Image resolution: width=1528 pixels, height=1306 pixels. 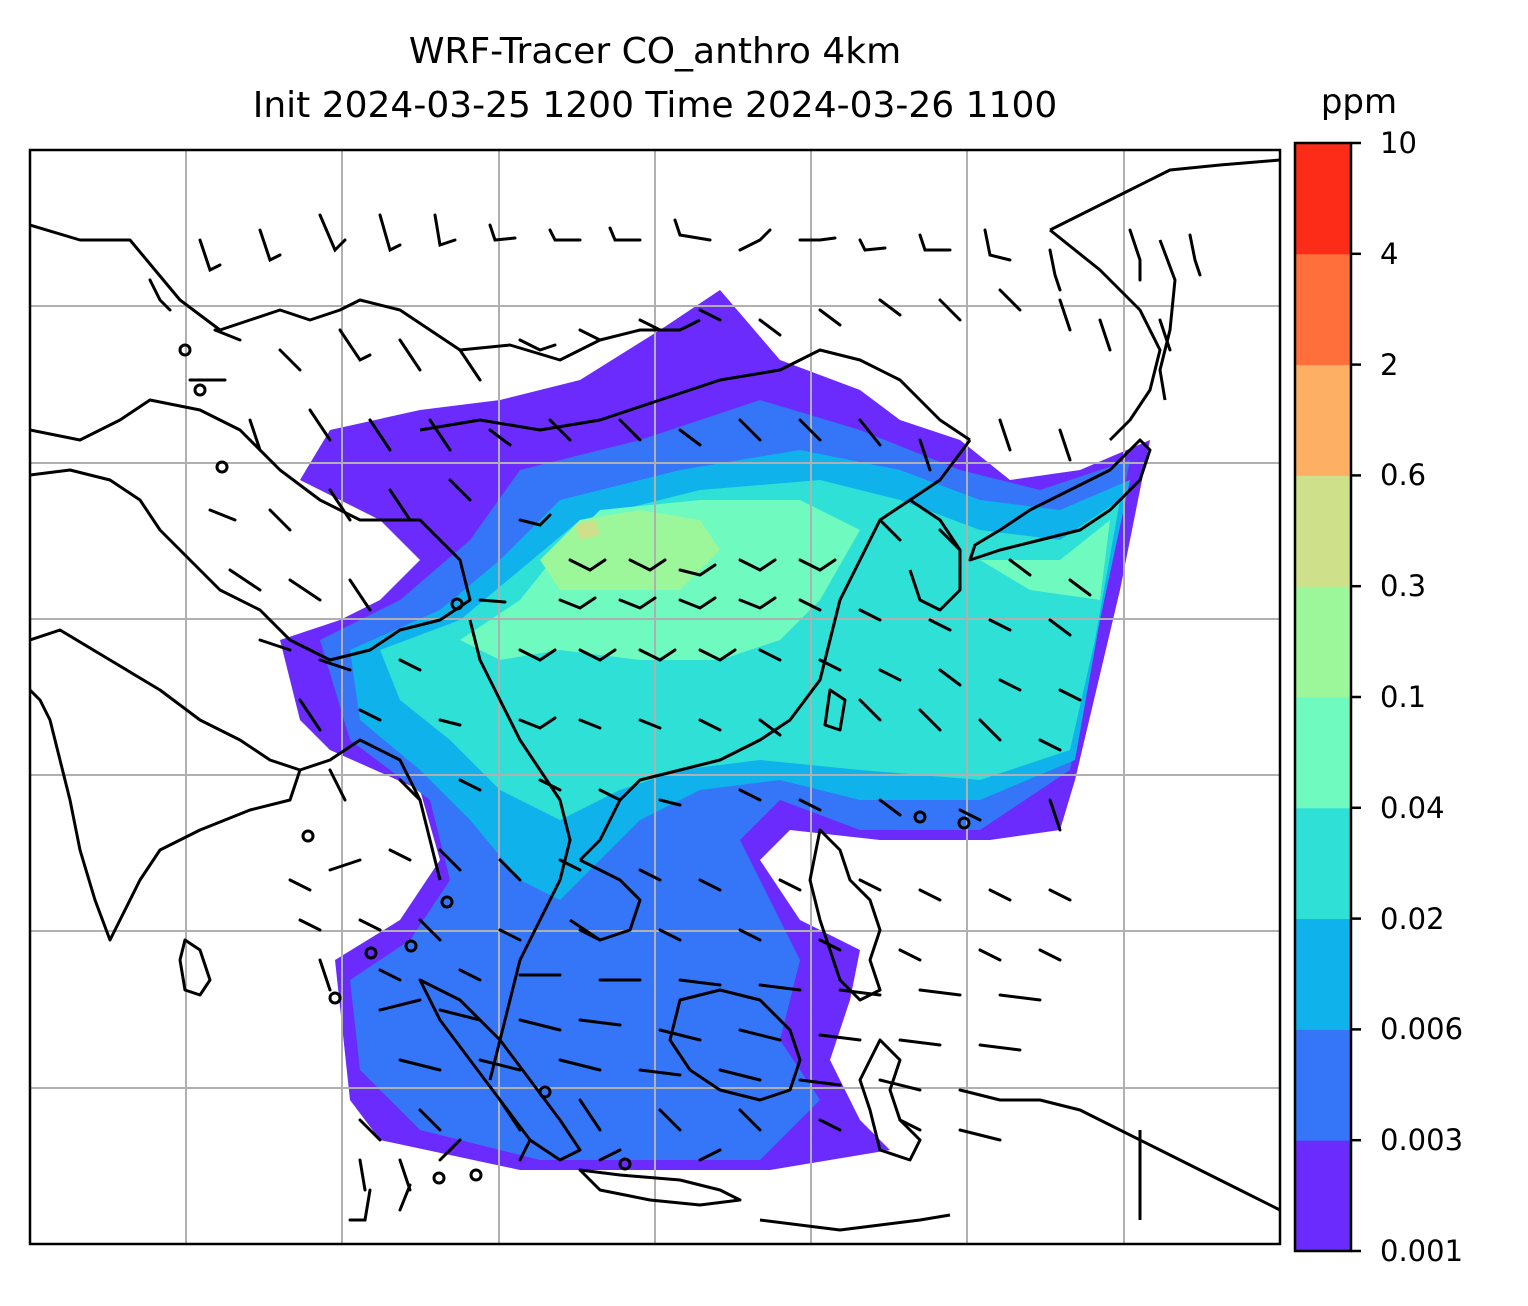 I want to click on colorbar-tick-label: 10, so click(x=1398, y=143).